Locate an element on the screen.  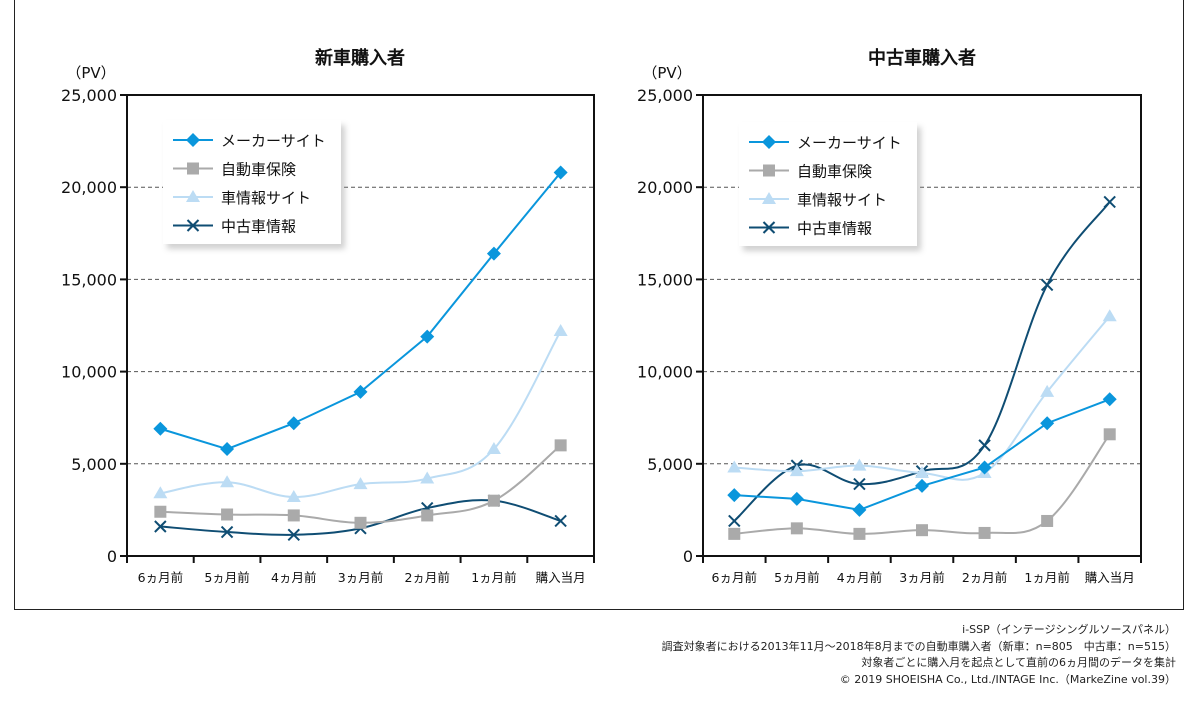
note-method: 対象者ごとに購入月を起点として直前の6ヵ月間のデータを集計 is located at coordinates (1018, 662).